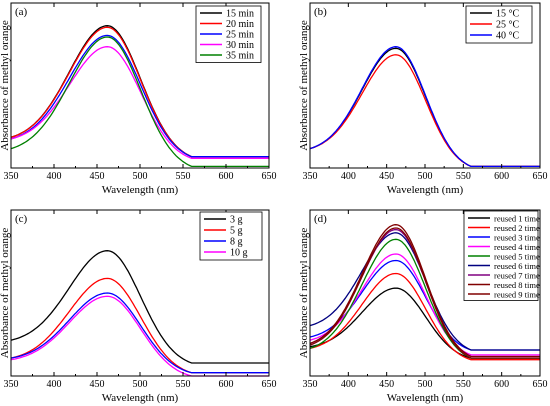 The image size is (550, 406). What do you see at coordinates (320, 219) in the screenshot?
I see `panel-label: (d)` at bounding box center [320, 219].